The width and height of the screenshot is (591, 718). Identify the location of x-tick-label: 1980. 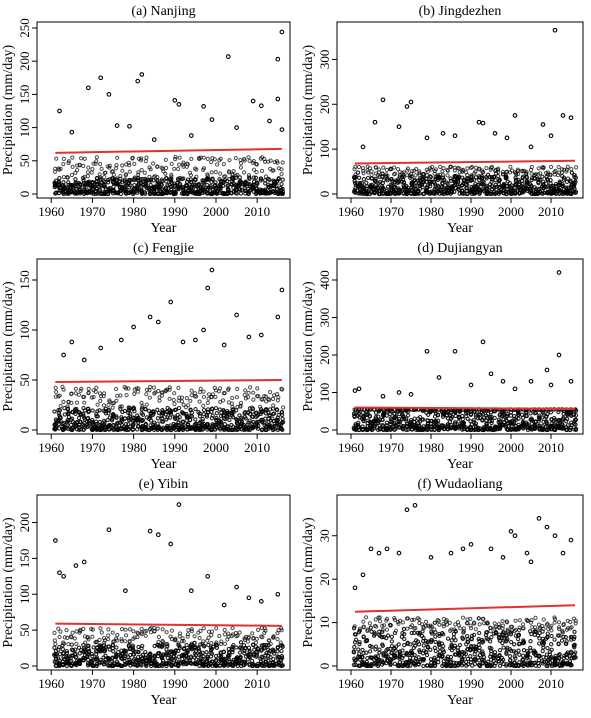
(134, 211).